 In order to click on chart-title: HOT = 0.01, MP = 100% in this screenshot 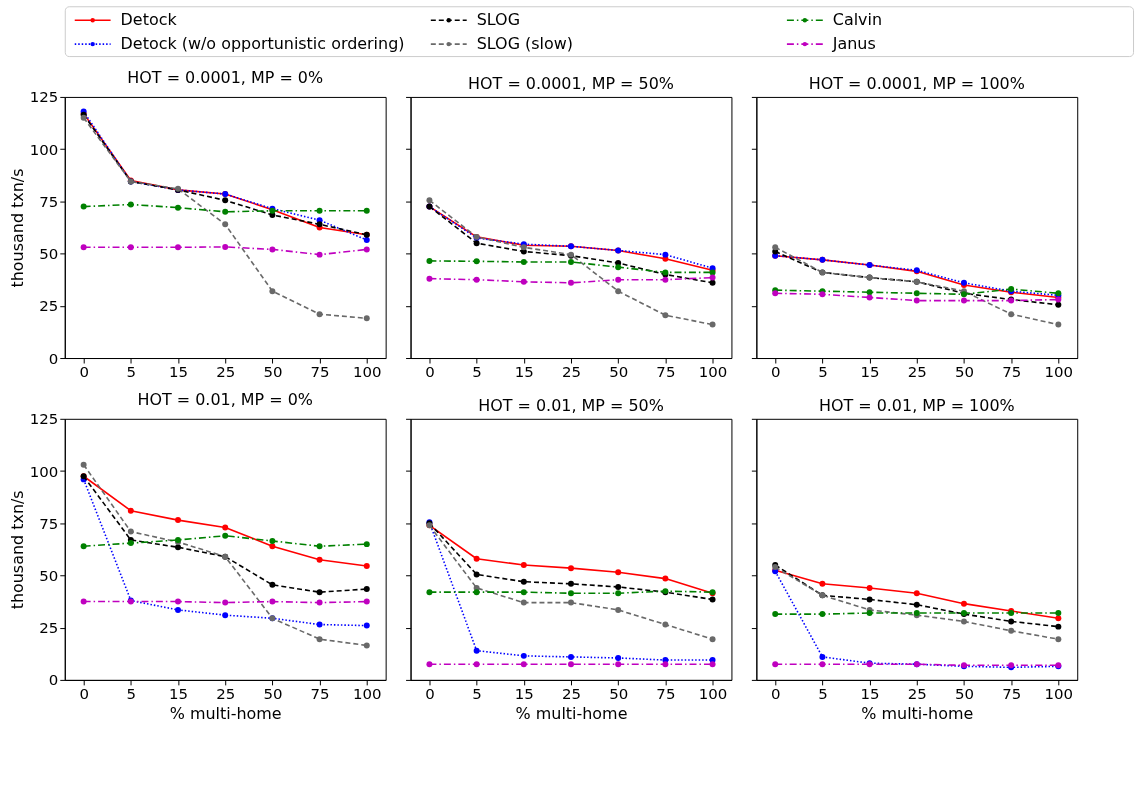, I will do `click(916, 406)`.